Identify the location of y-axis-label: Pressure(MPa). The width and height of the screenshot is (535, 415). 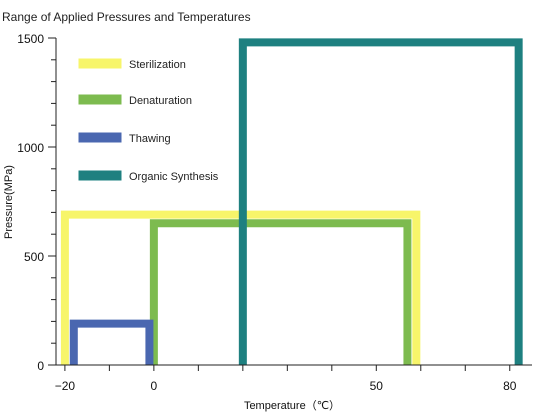
(9, 202).